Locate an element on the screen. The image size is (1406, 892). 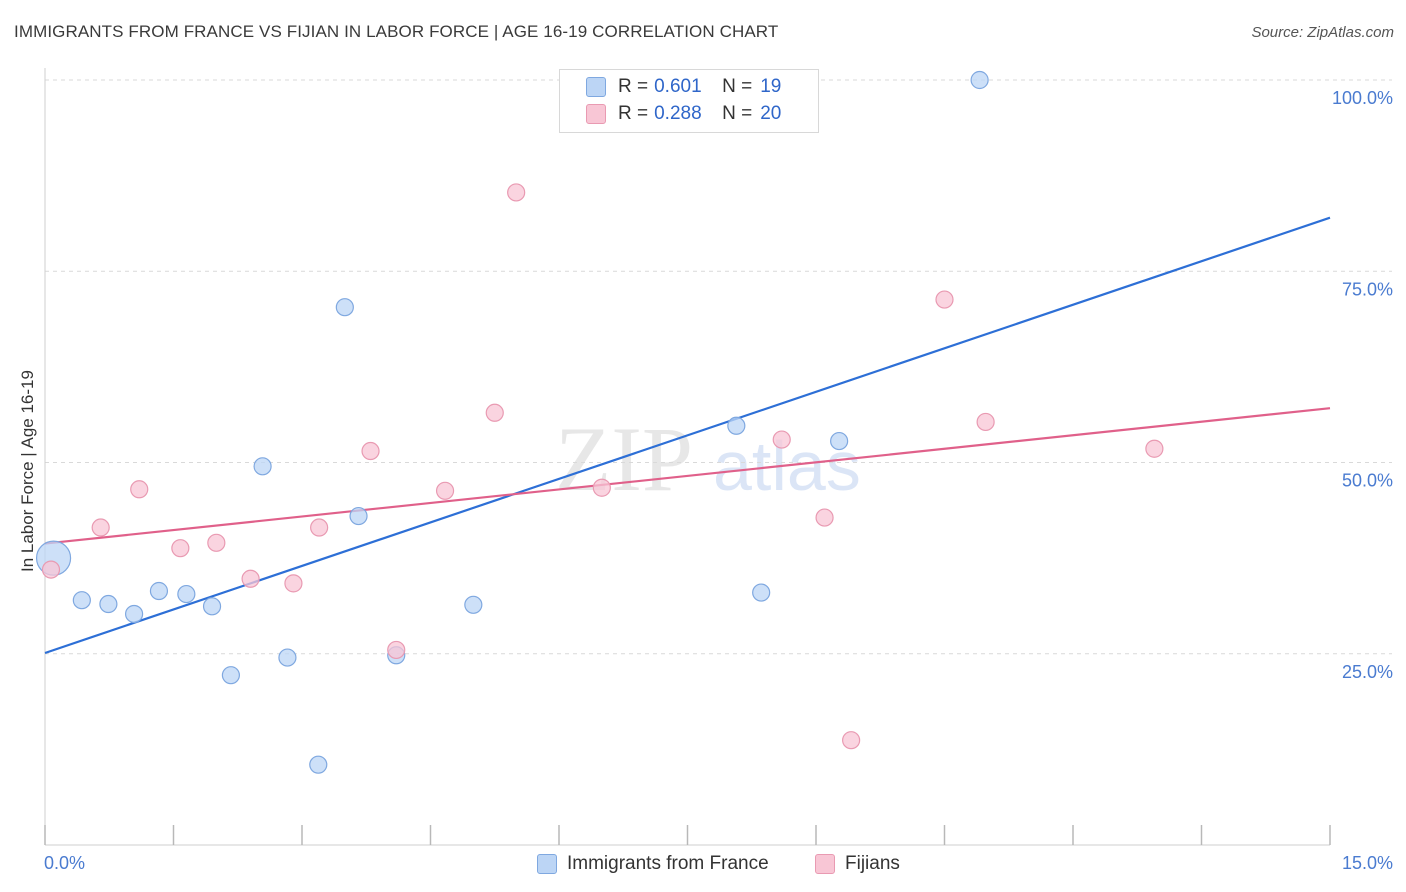
y-axis-label: In Labor Force | Age 16-19 is located at coordinates (27, 471).